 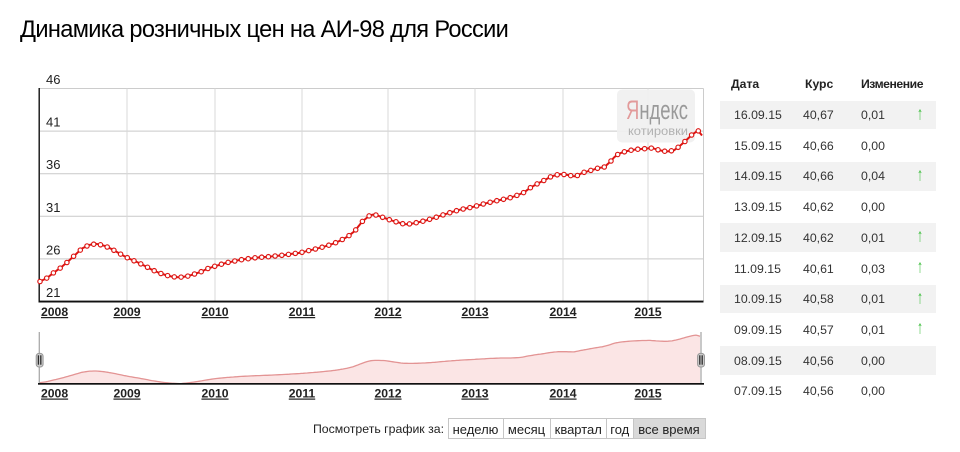 What do you see at coordinates (53, 164) in the screenshot?
I see `svg-text: 36` at bounding box center [53, 164].